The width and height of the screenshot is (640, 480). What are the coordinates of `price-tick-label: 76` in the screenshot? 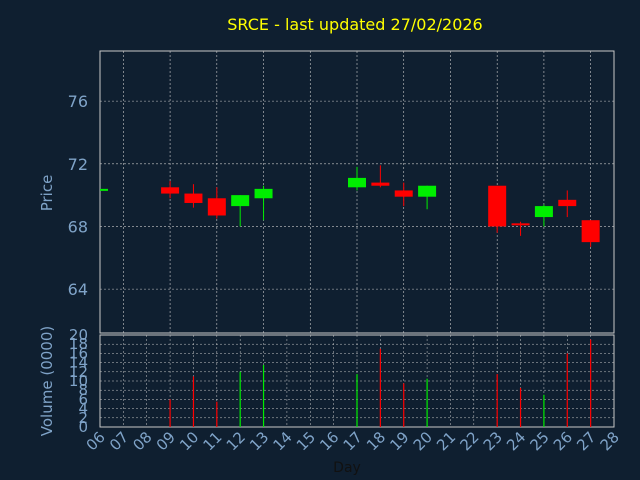 It's located at (78, 101).